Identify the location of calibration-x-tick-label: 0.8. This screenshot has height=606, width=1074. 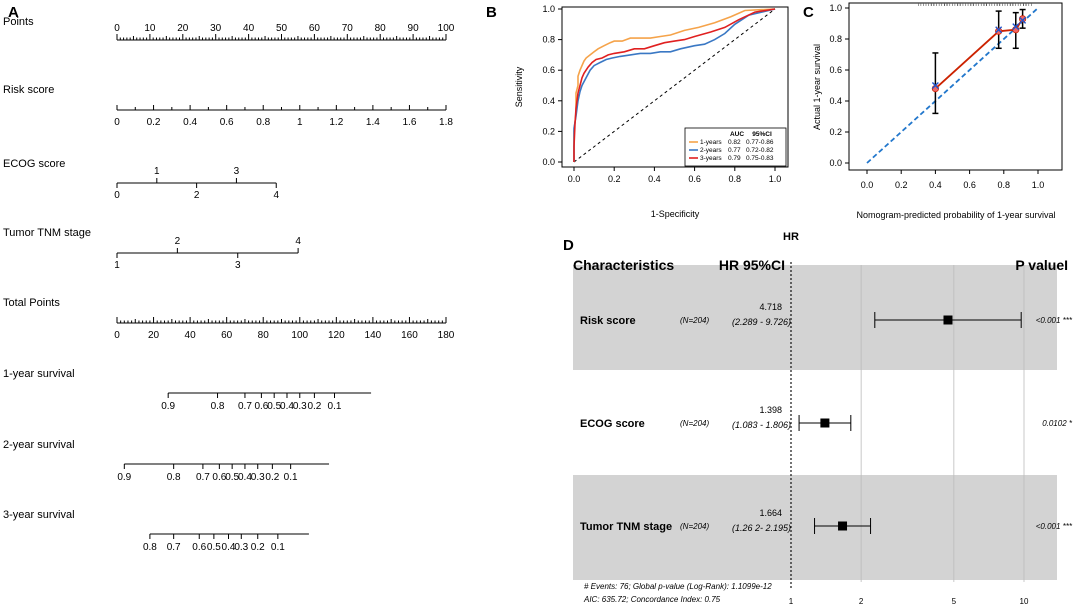
(1004, 185).